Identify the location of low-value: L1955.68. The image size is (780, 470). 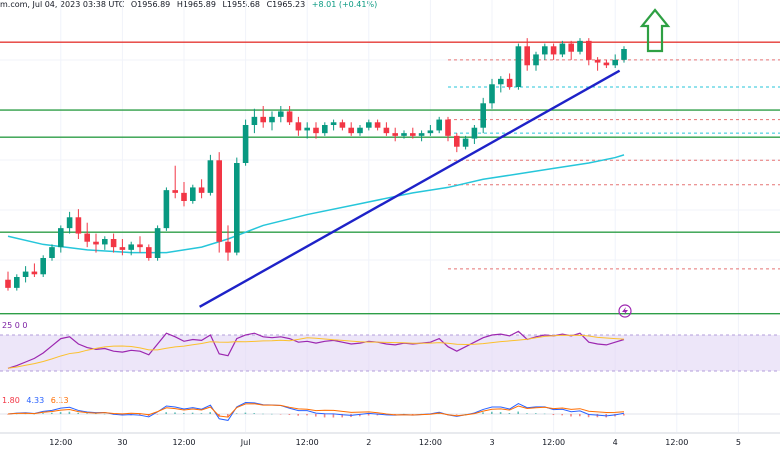
(241, 4).